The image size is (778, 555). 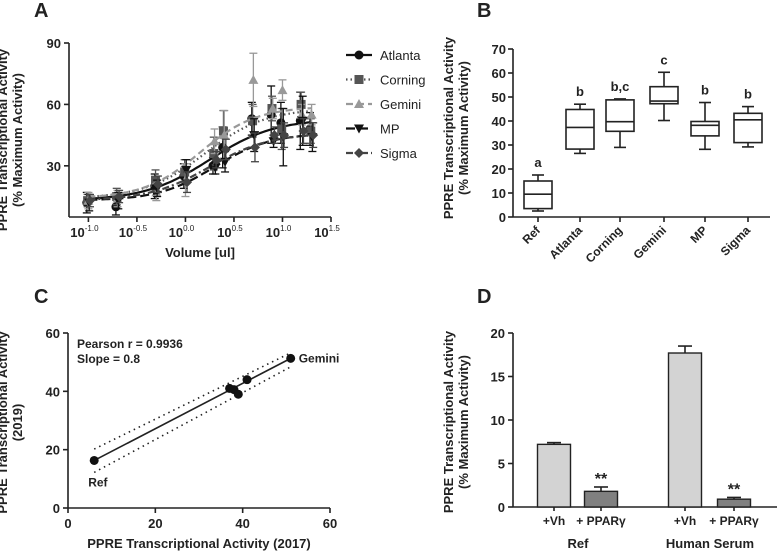 I want to click on x-tick-label: 100.0, so click(x=182, y=232).